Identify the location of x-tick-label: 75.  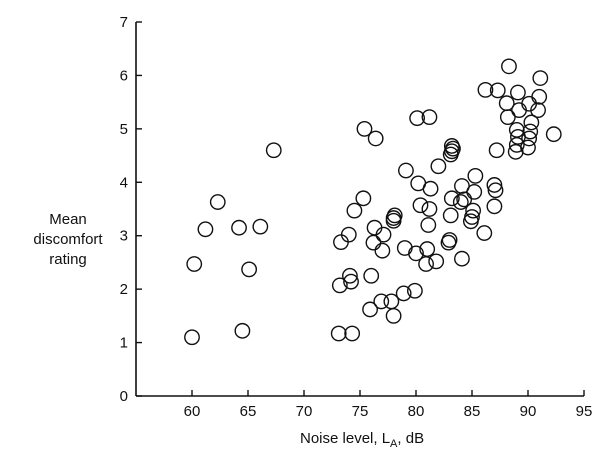
(360, 411).